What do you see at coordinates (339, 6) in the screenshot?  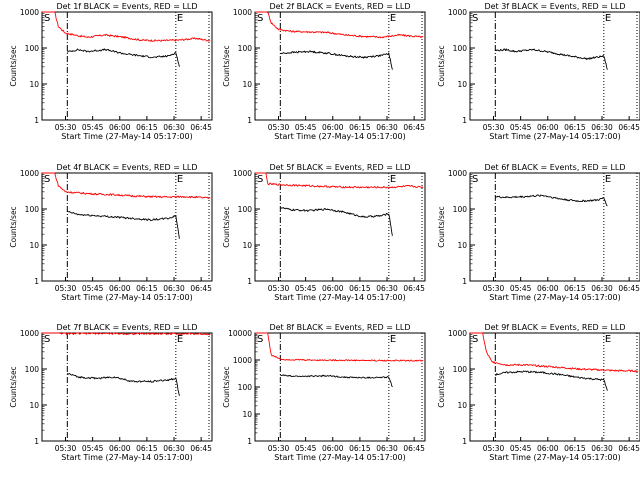 I see `panel-title: Det 2f BLACK = Events, RED = LLD` at bounding box center [339, 6].